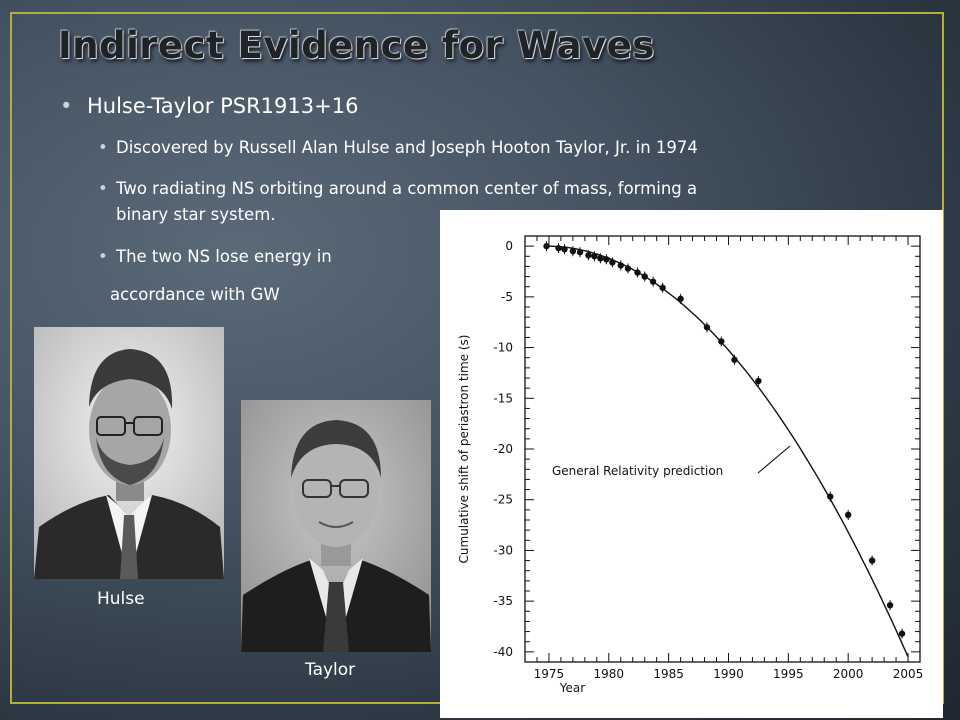 This screenshot has width=960, height=720. I want to click on y-tick-label: -25, so click(503, 500).